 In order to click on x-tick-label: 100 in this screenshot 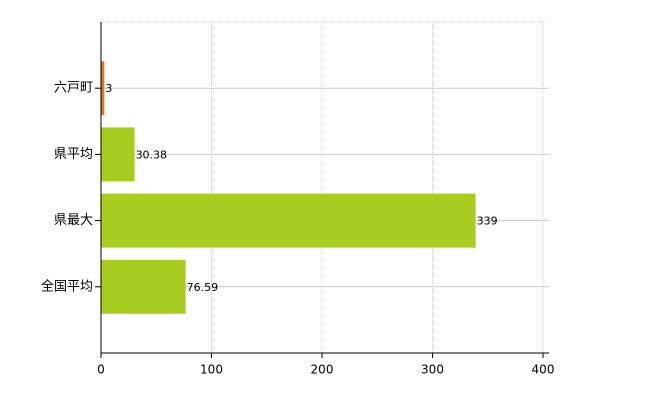, I will do `click(211, 370)`.